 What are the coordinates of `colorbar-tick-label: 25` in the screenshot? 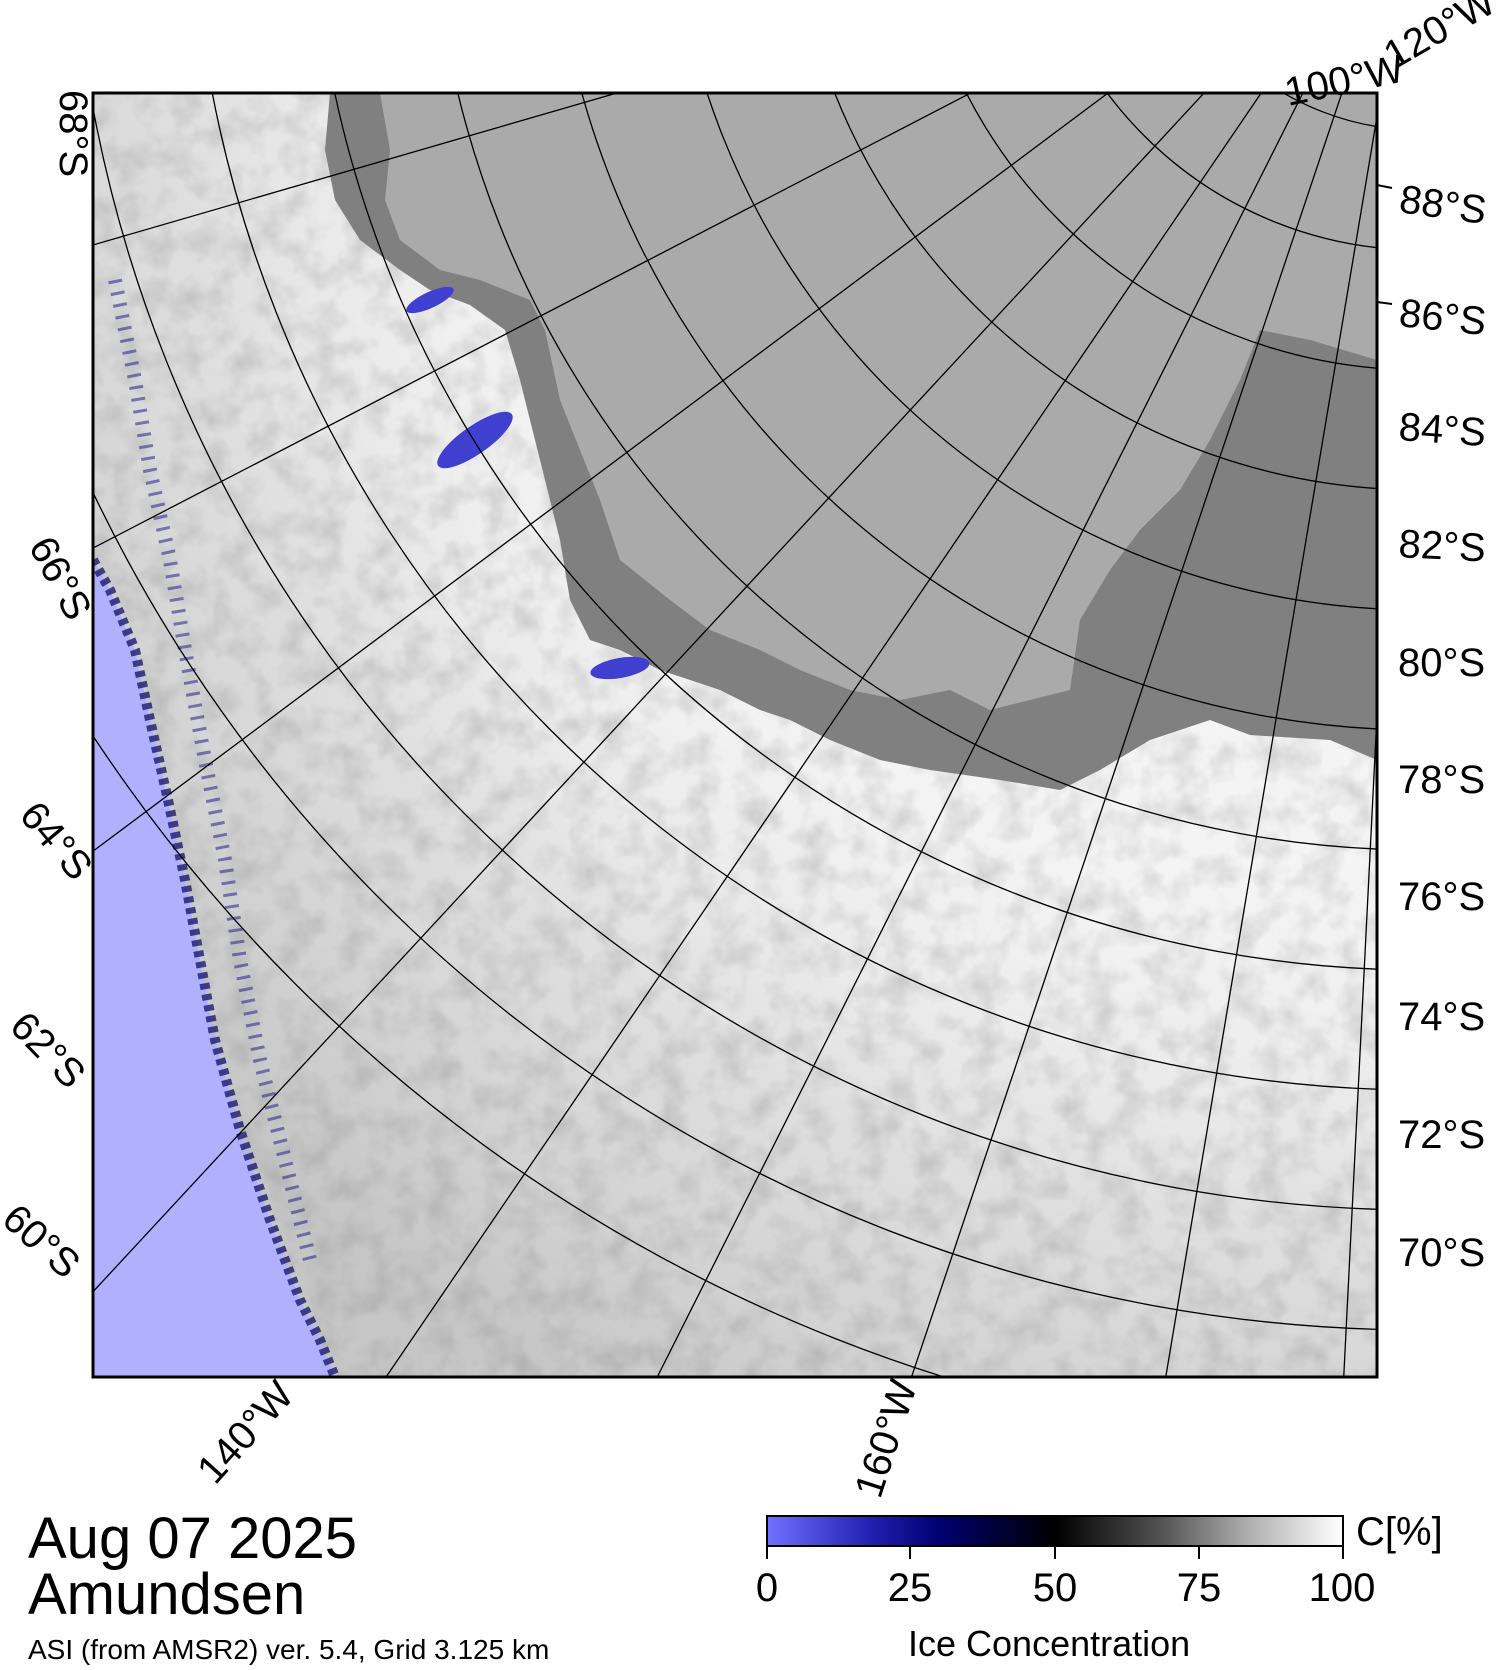 It's located at (910, 1588).